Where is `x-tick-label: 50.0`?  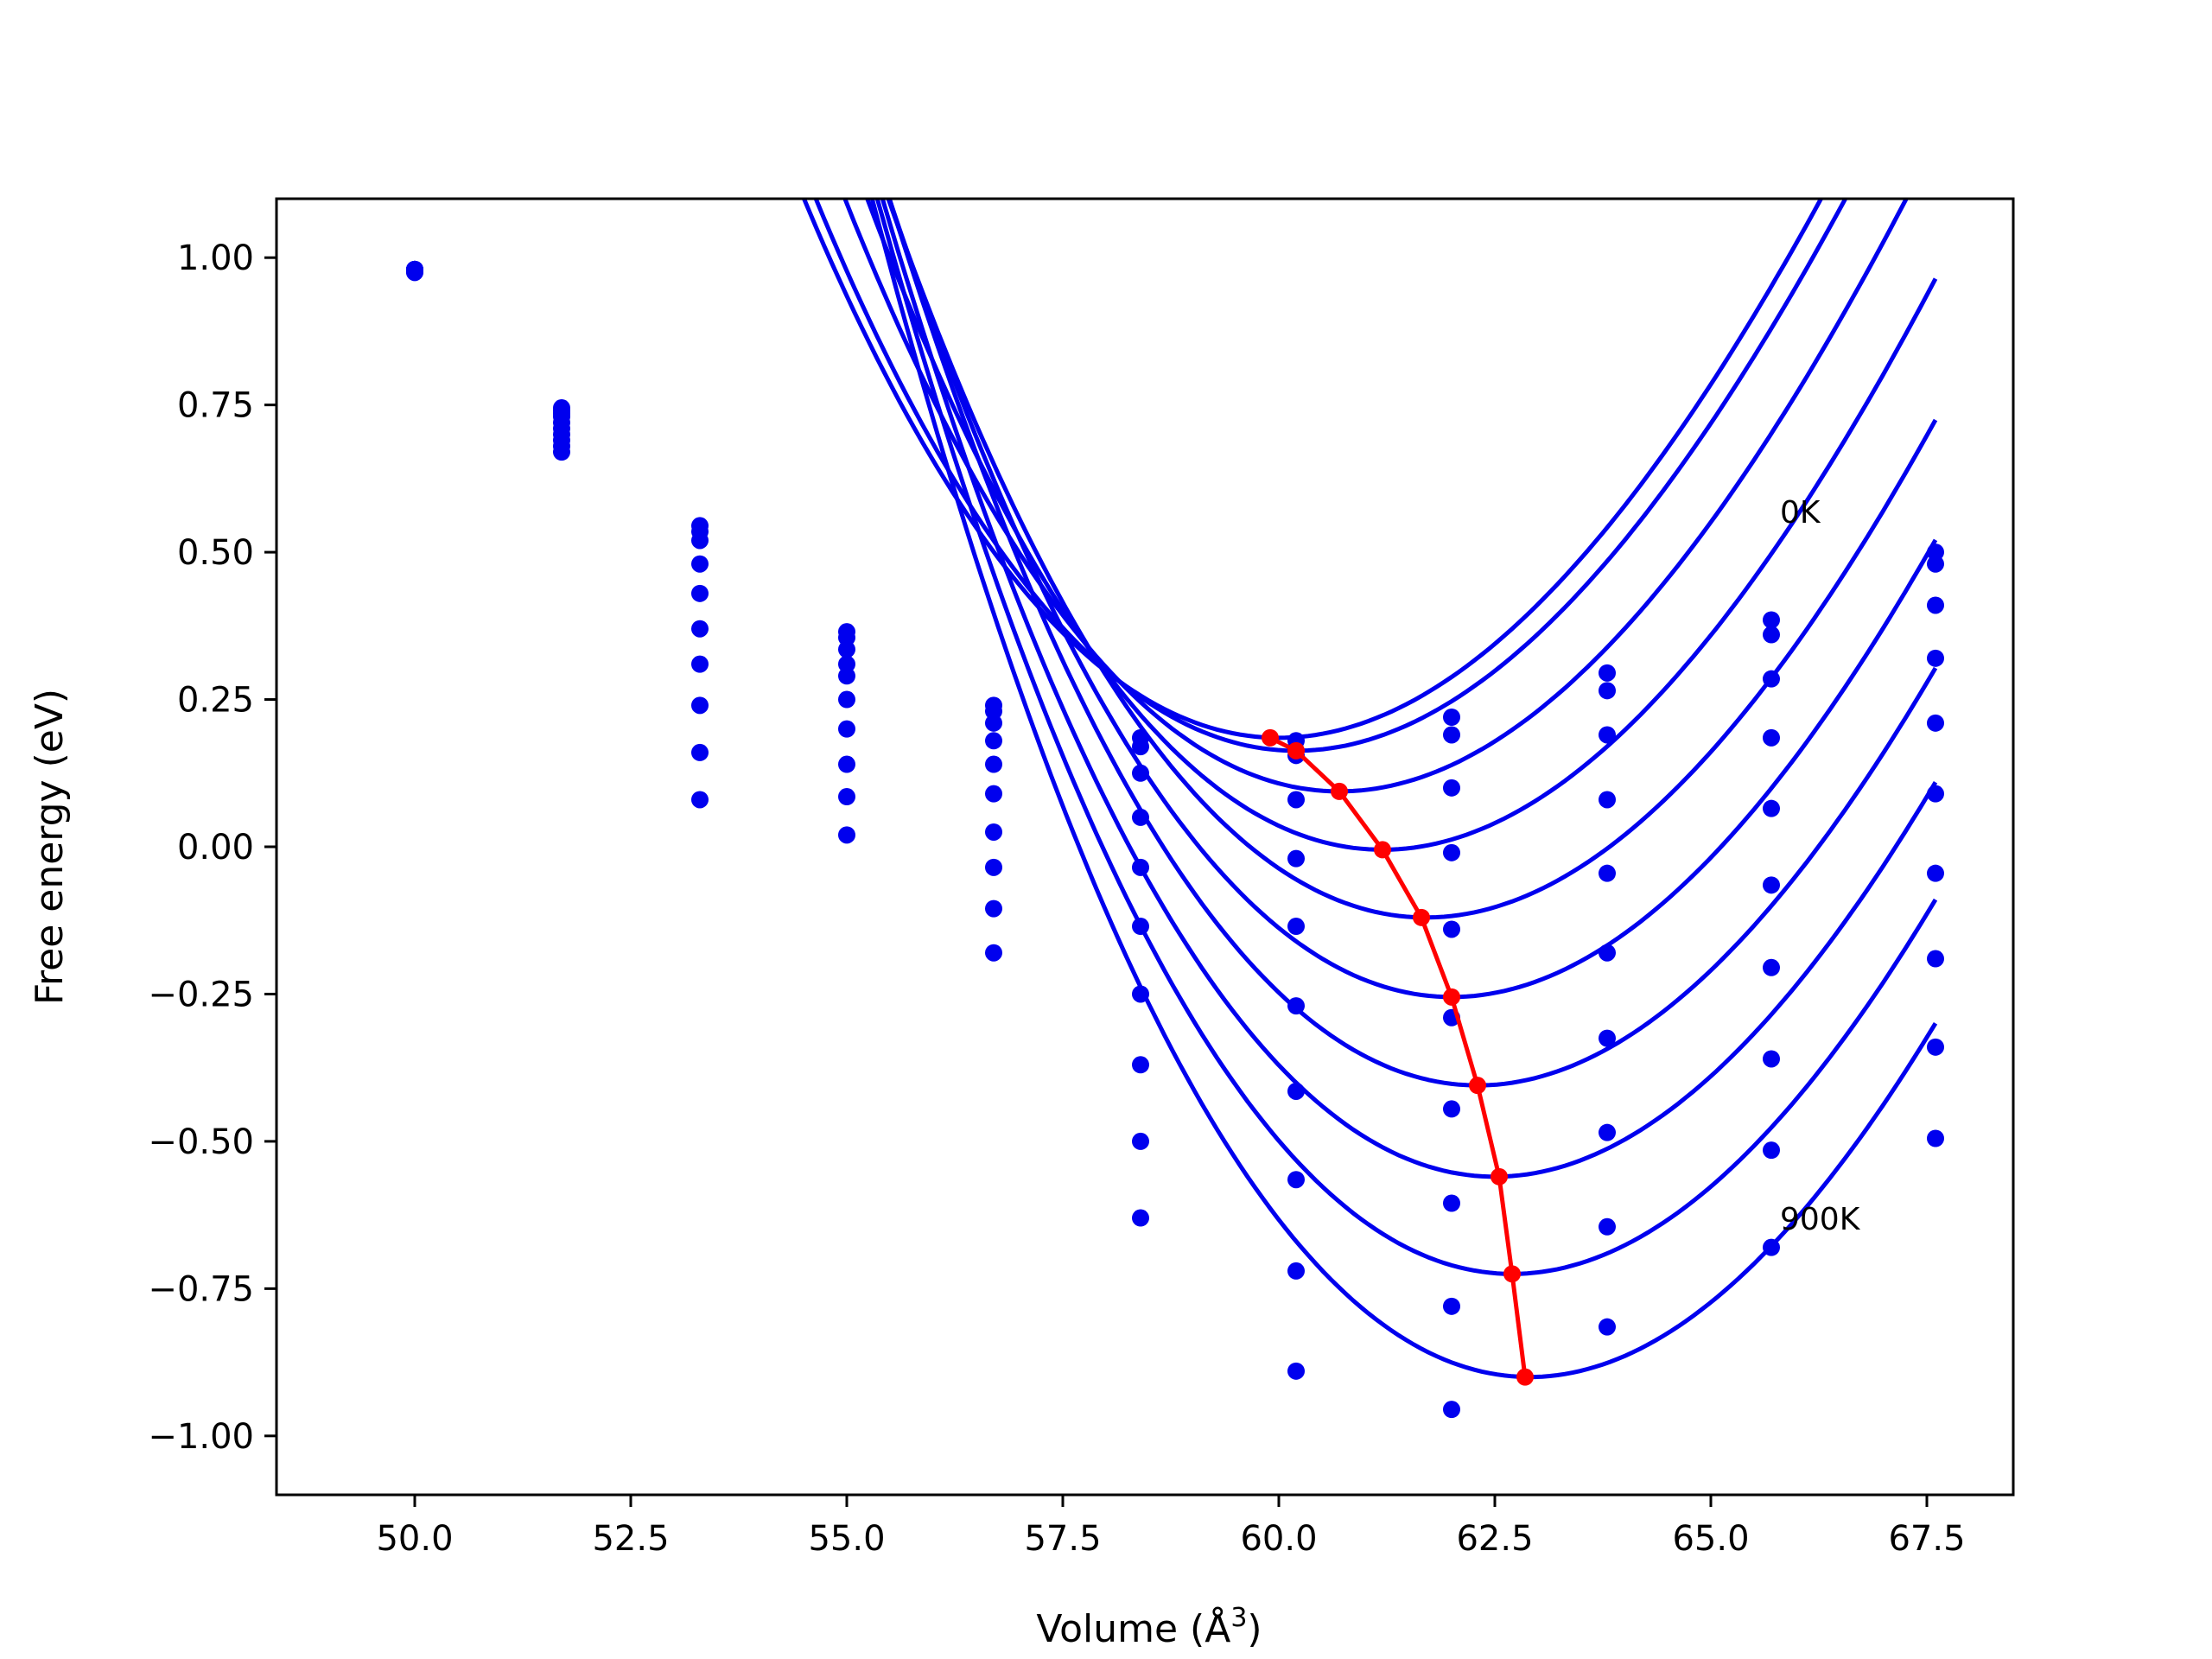 x-tick-label: 50.0 is located at coordinates (414, 1539).